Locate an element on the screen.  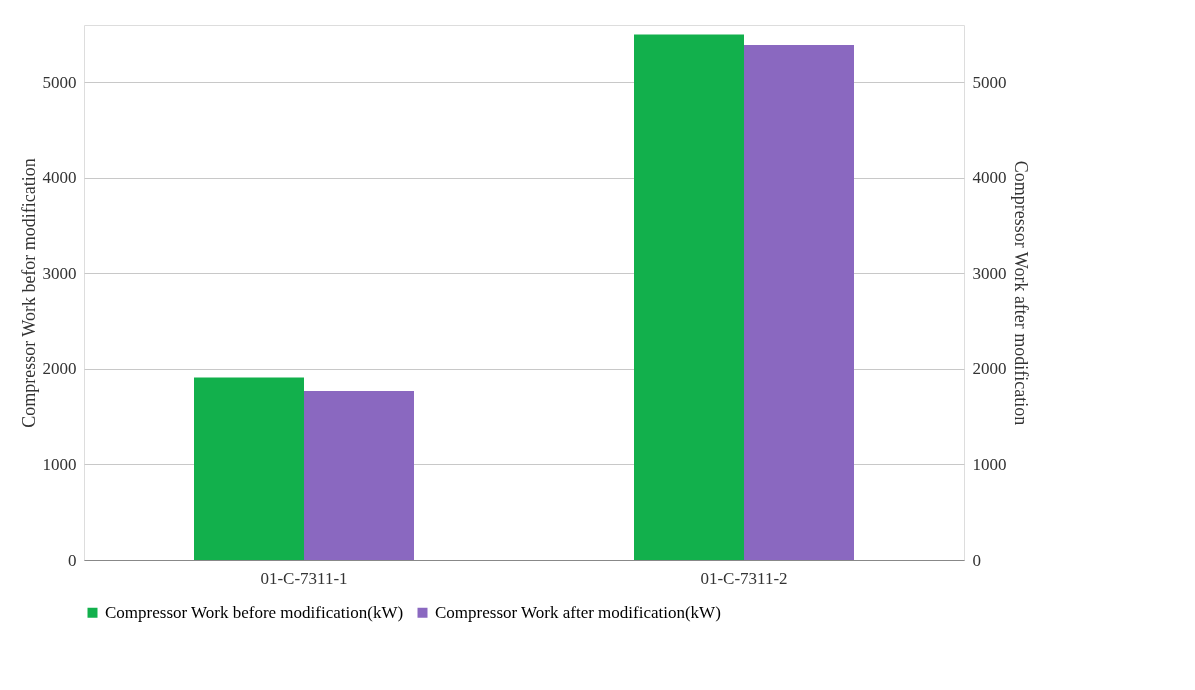
y2-tick-label: 0 is located at coordinates (976, 560).